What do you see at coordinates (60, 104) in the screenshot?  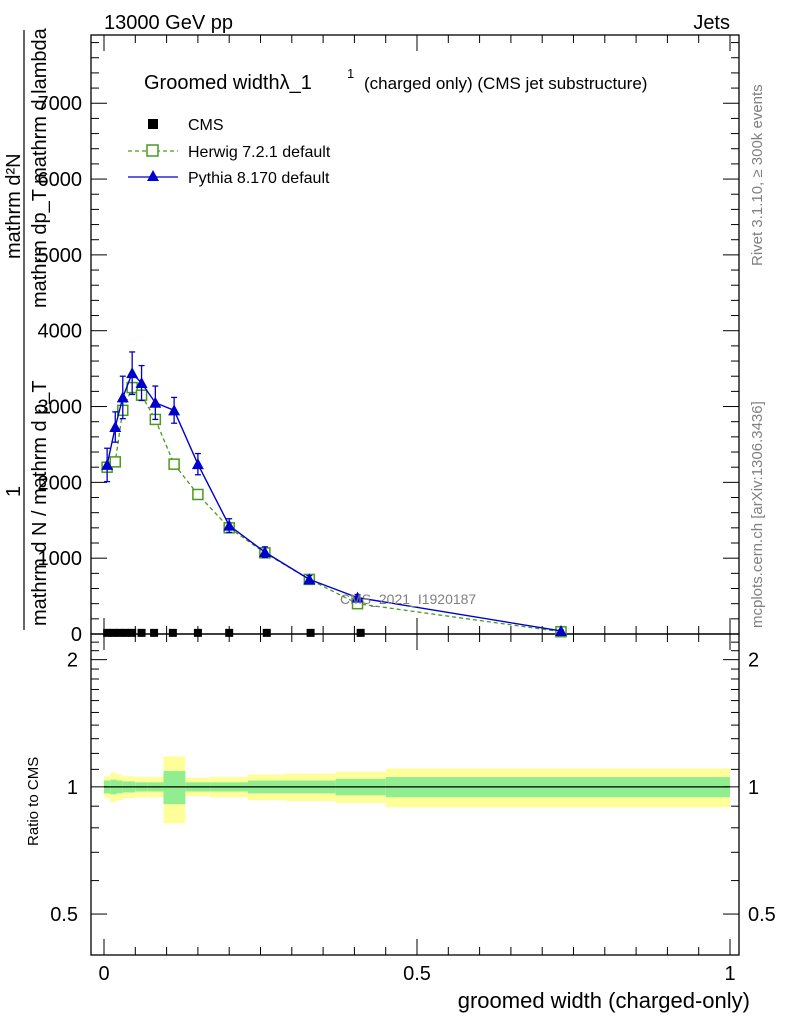 I see `ytick-label: 7000` at bounding box center [60, 104].